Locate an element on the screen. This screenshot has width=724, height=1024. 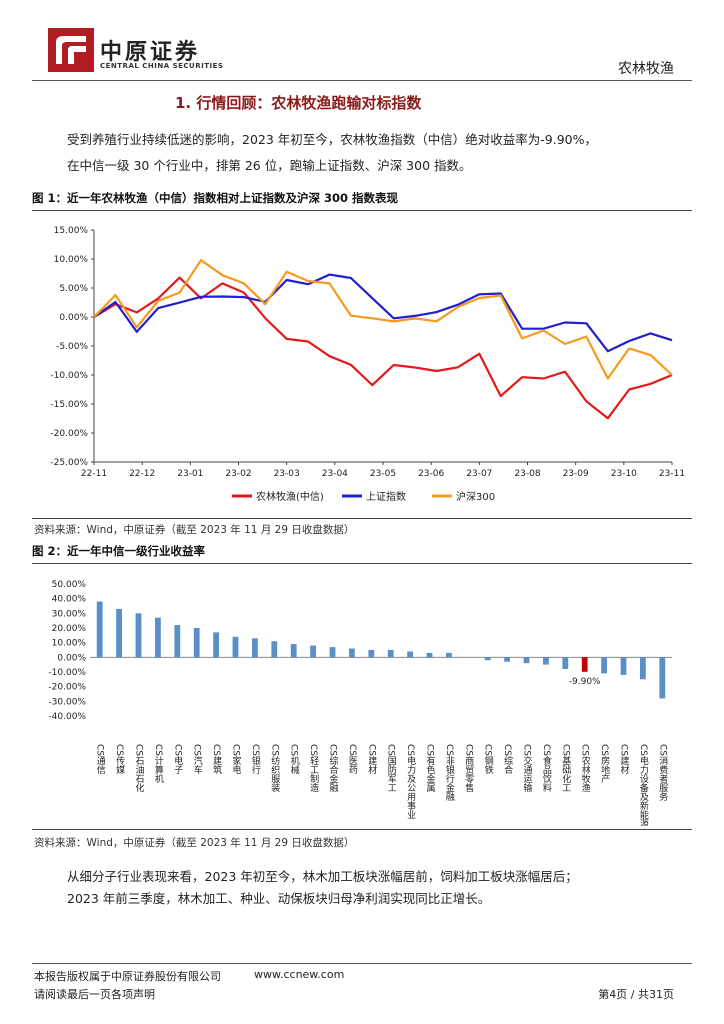
x-tick-label: 23-10 is located at coordinates (624, 474).